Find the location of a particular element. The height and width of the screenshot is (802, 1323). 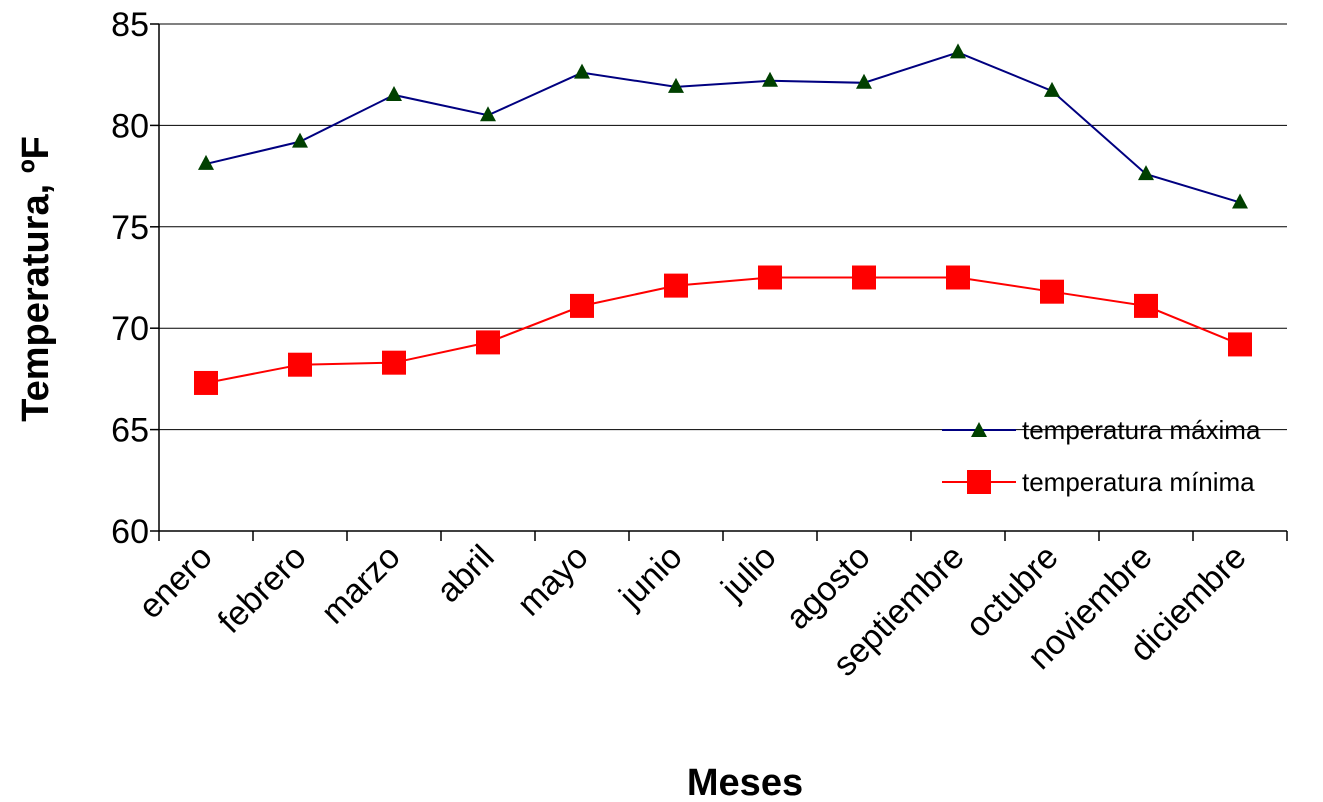

y-axis-title: Temperatura, ºF is located at coordinates (36, 279).